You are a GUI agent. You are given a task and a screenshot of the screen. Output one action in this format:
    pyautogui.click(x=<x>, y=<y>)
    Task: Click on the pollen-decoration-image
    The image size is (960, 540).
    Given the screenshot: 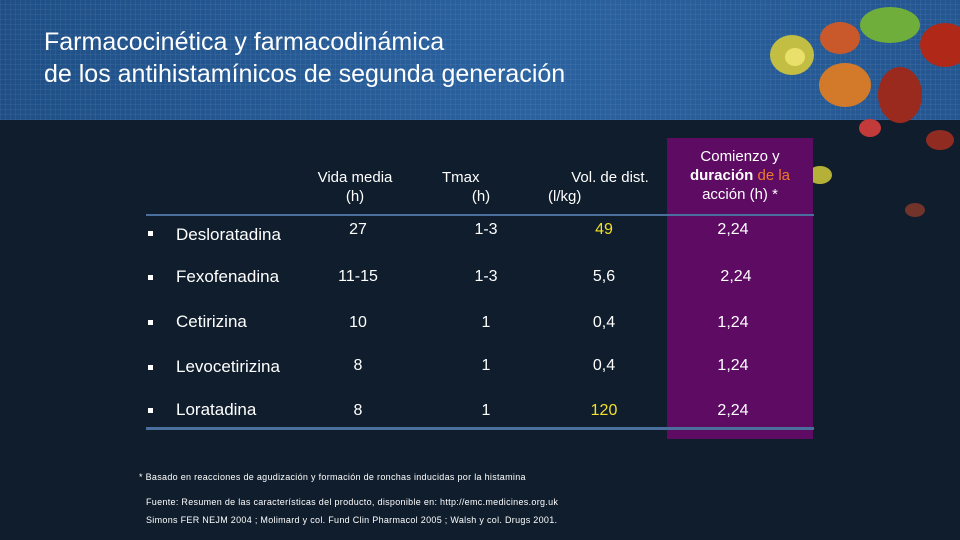 What is the action you would take?
    pyautogui.click(x=865, y=112)
    